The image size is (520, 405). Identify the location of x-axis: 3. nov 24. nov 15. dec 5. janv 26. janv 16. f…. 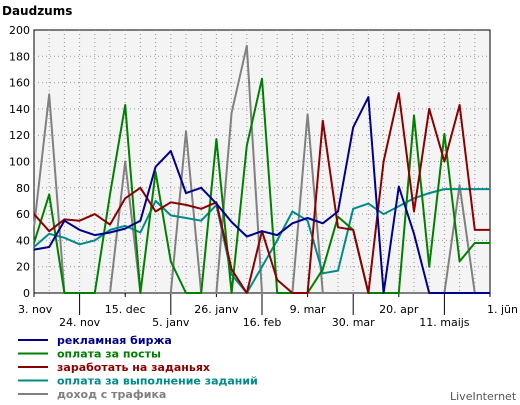
(268, 311).